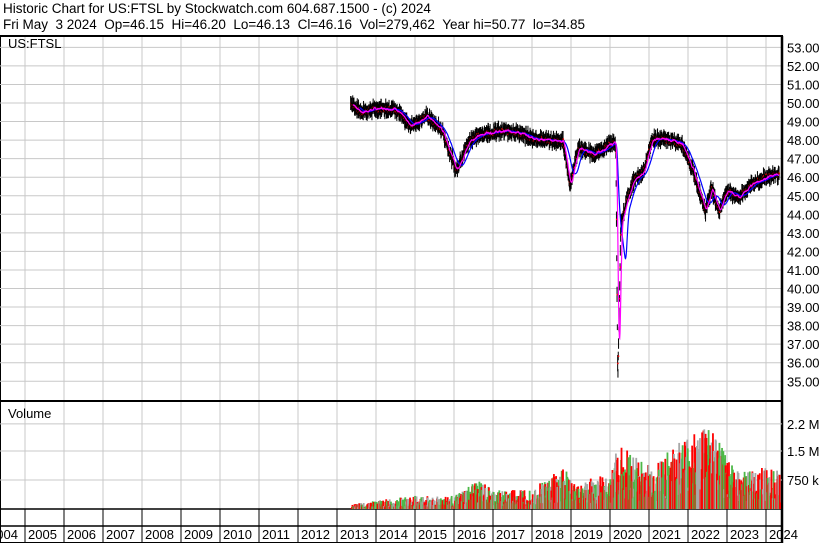  I want to click on year-label: 2020, so click(627, 534).